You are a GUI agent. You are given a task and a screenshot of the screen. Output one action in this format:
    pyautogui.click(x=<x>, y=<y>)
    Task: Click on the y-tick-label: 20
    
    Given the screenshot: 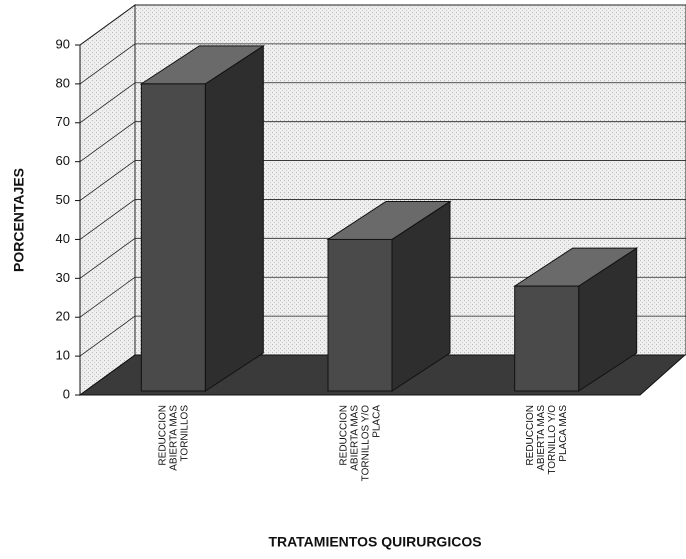 What is the action you would take?
    pyautogui.click(x=63, y=316)
    